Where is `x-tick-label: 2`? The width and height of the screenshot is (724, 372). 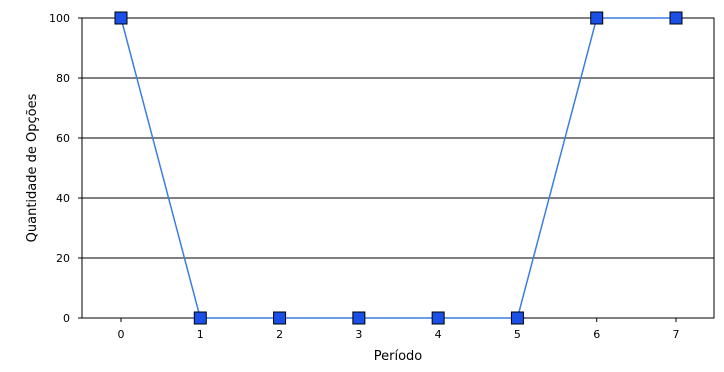 x-tick-label: 2 is located at coordinates (279, 334).